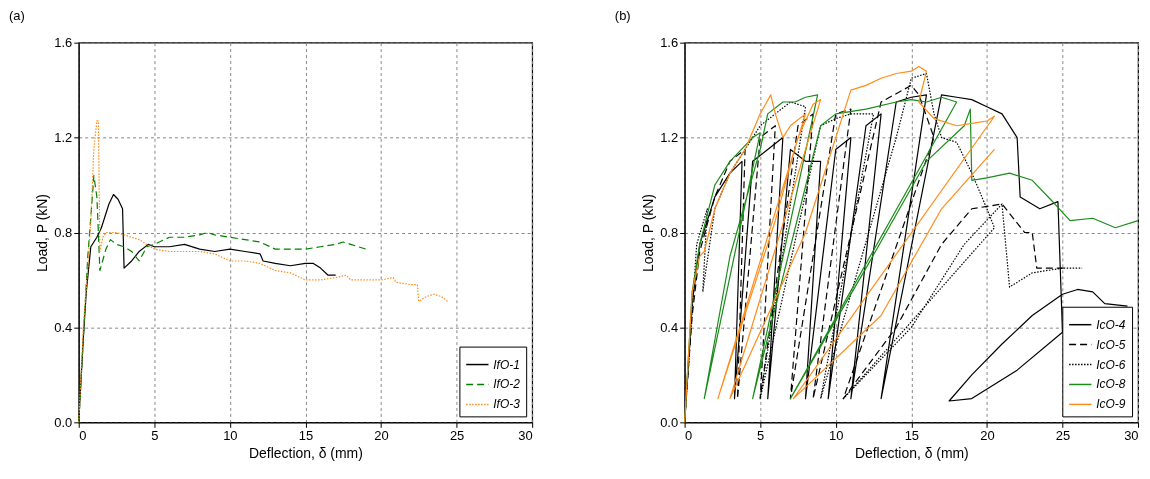  I want to click on legend-label: IcO-9, so click(1111, 404).